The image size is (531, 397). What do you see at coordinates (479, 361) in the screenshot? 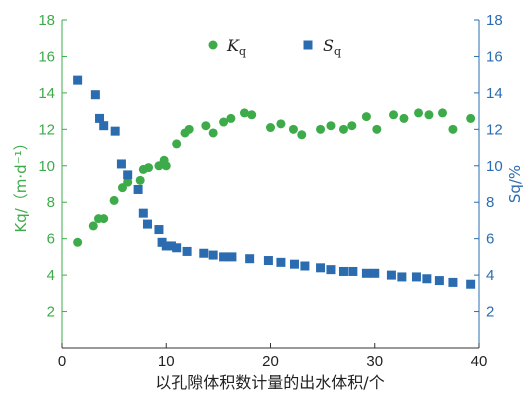
I see `x-tick-label: 40` at bounding box center [479, 361].